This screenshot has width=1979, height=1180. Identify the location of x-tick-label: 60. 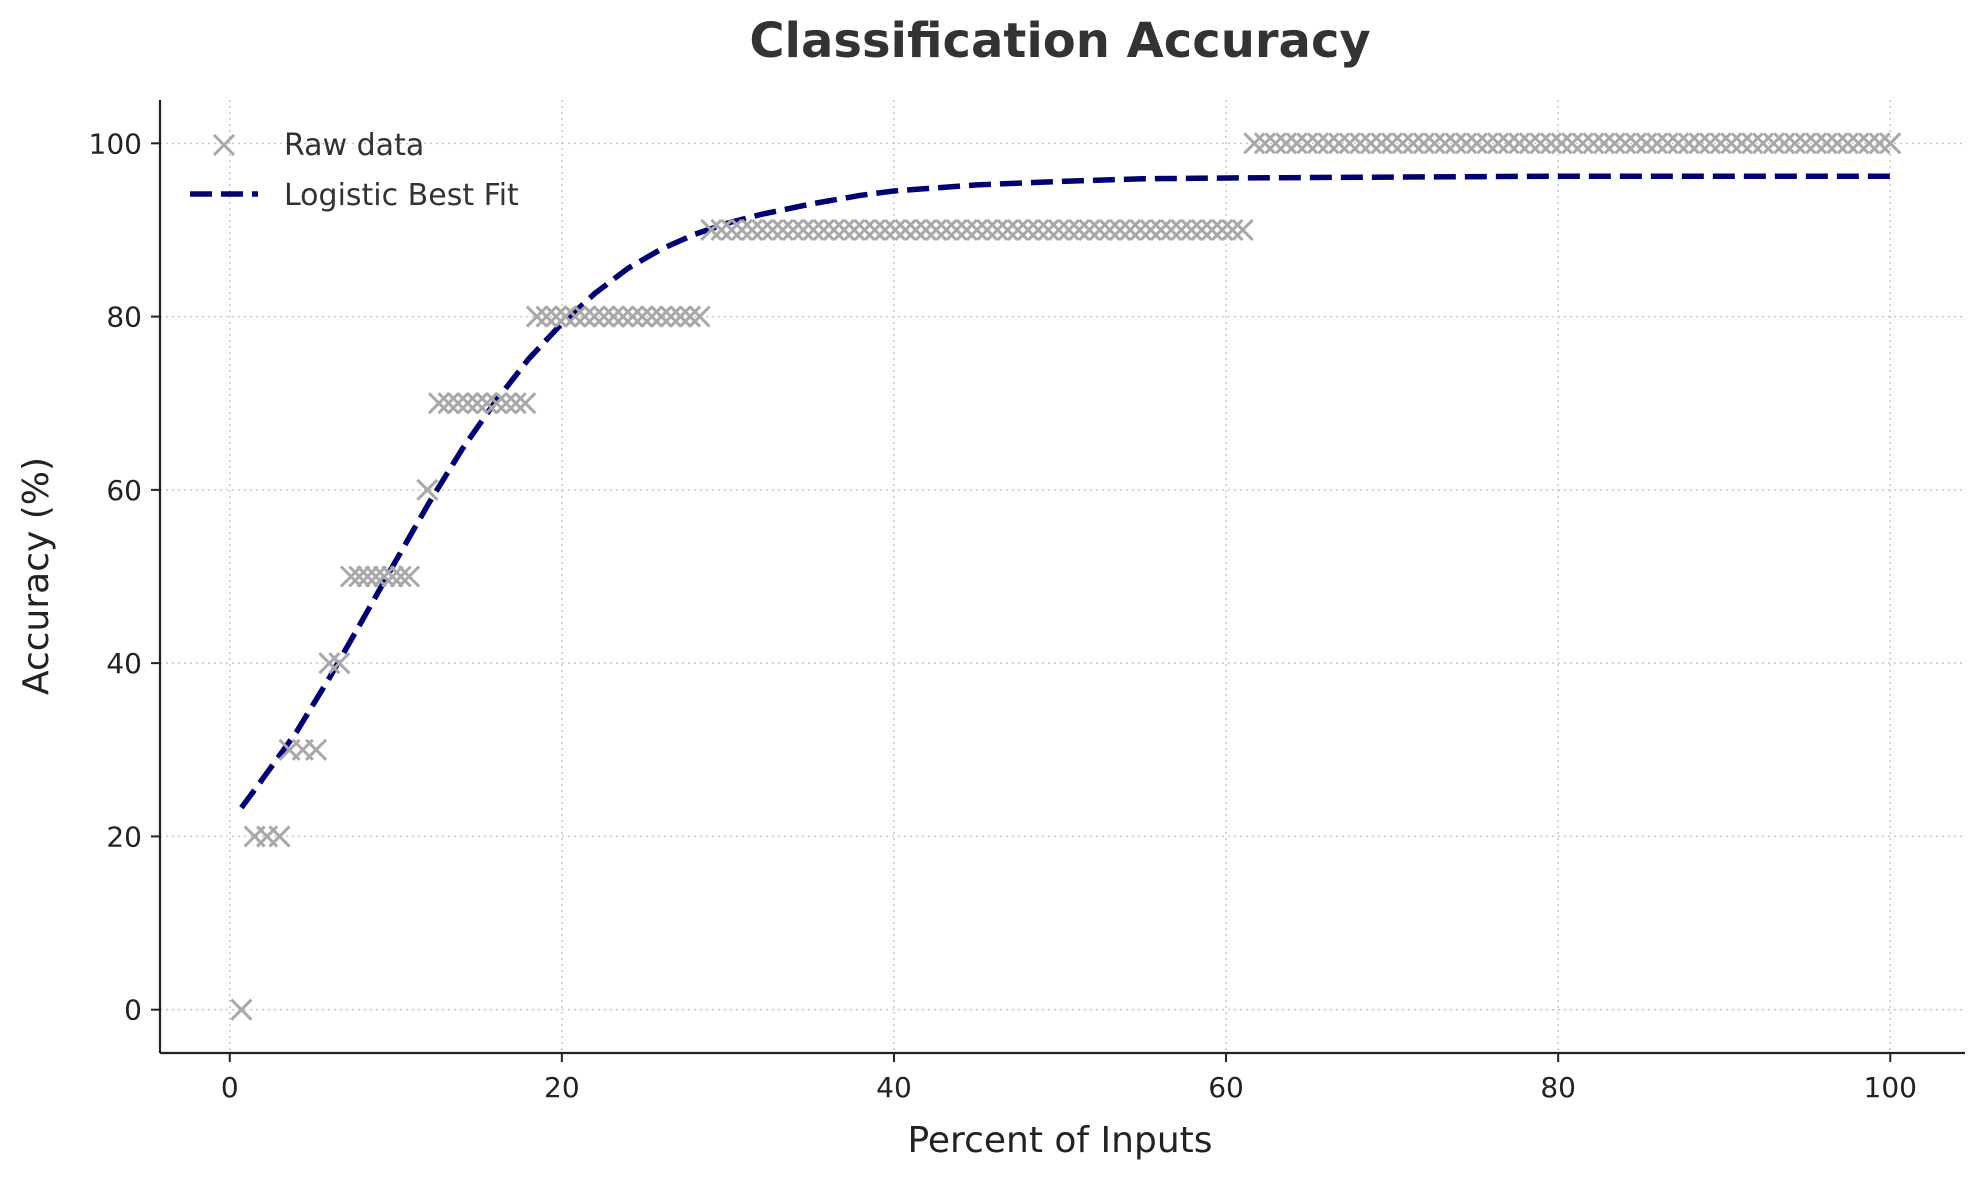
(1226, 1087).